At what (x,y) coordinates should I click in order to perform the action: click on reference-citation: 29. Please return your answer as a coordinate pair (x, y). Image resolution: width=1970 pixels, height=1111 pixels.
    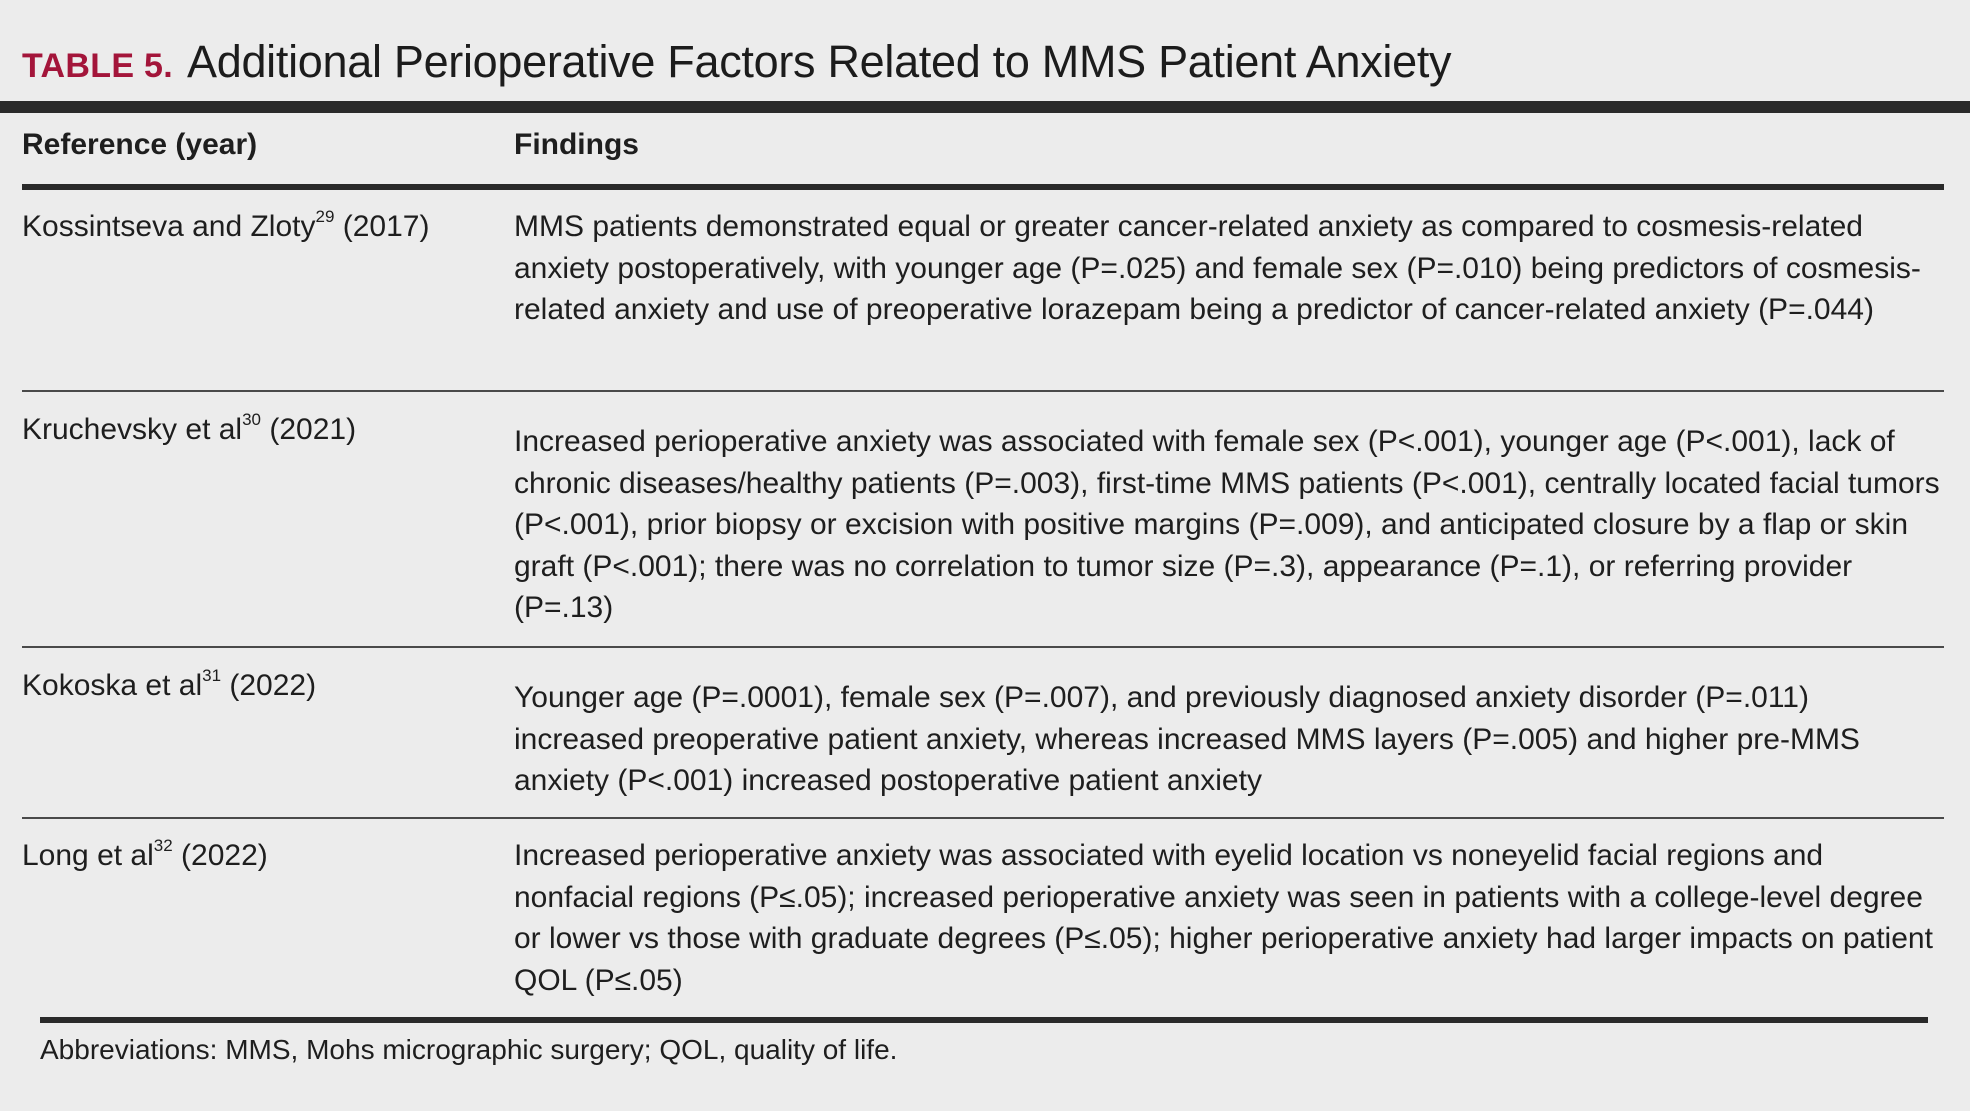
    Looking at the image, I should click on (325, 216).